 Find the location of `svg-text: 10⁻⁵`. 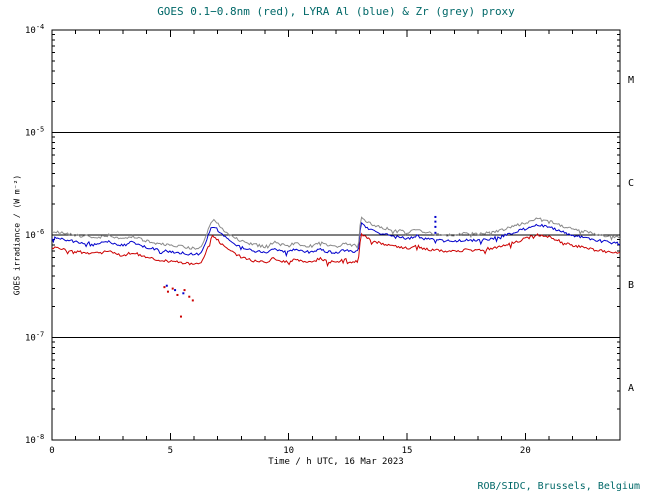

svg-text: 10⁻⁵ is located at coordinates (34, 132).